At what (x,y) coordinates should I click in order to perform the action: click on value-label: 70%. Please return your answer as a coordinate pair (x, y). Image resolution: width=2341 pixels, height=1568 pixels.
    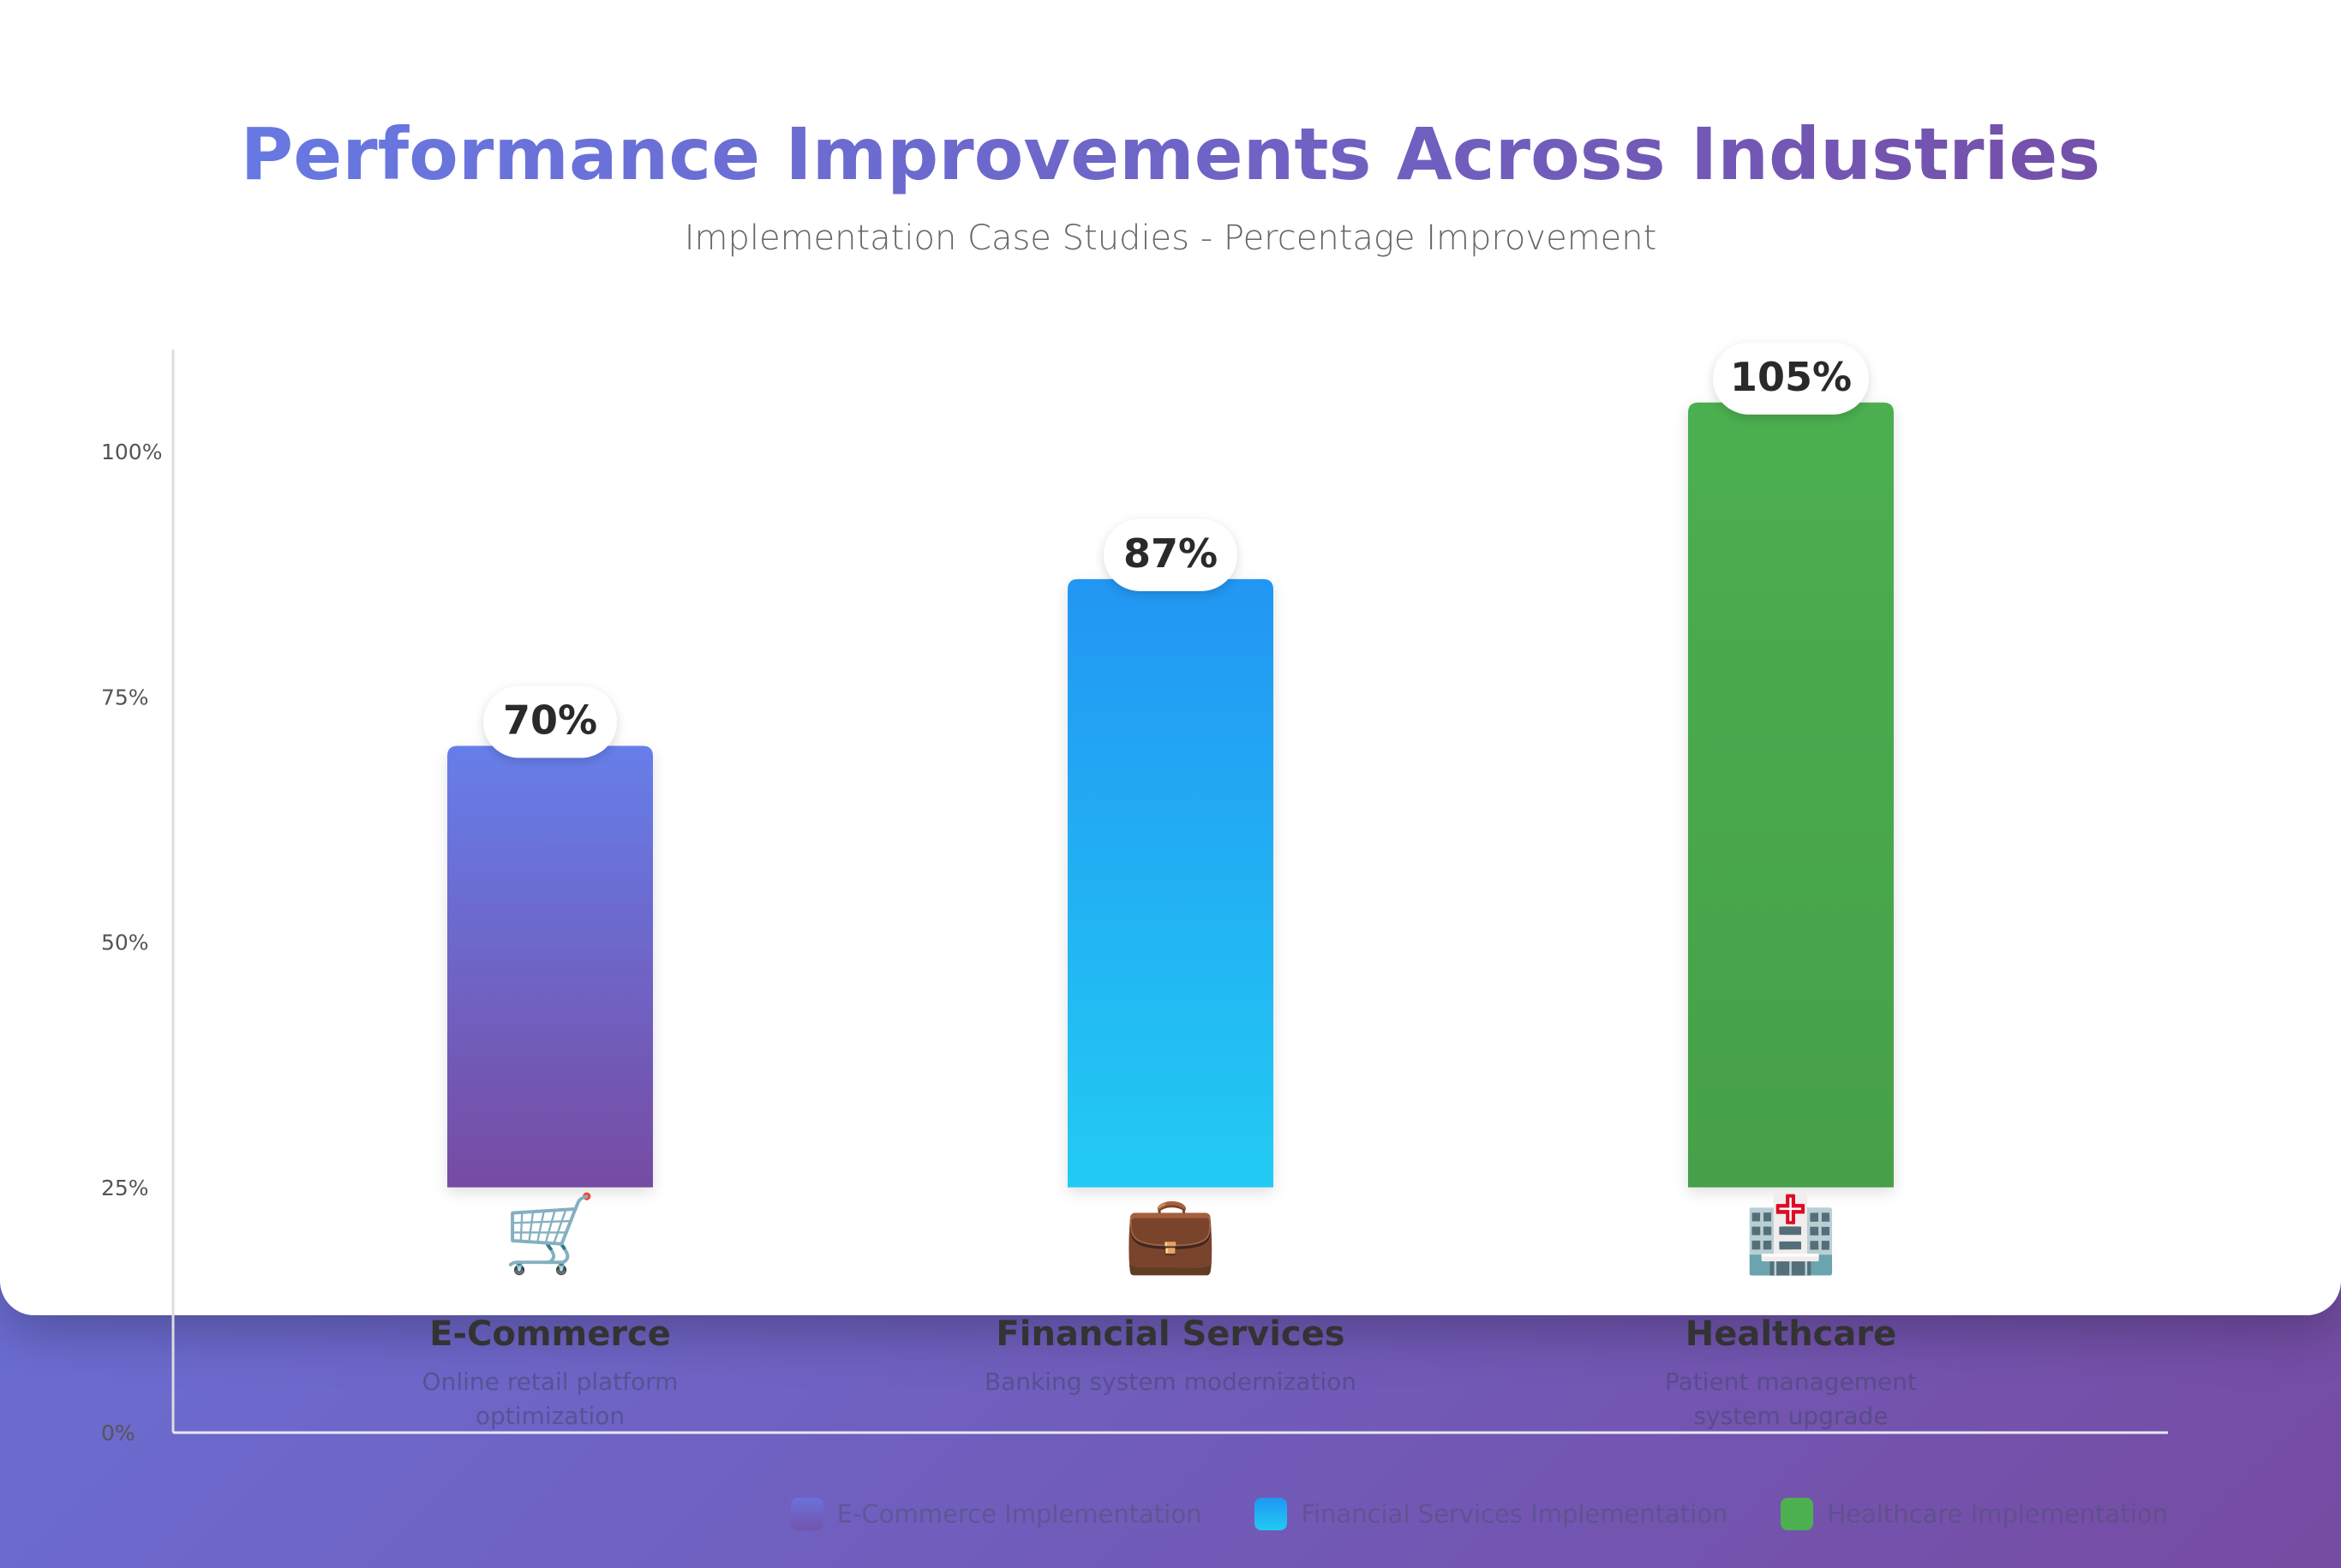
    Looking at the image, I should click on (550, 720).